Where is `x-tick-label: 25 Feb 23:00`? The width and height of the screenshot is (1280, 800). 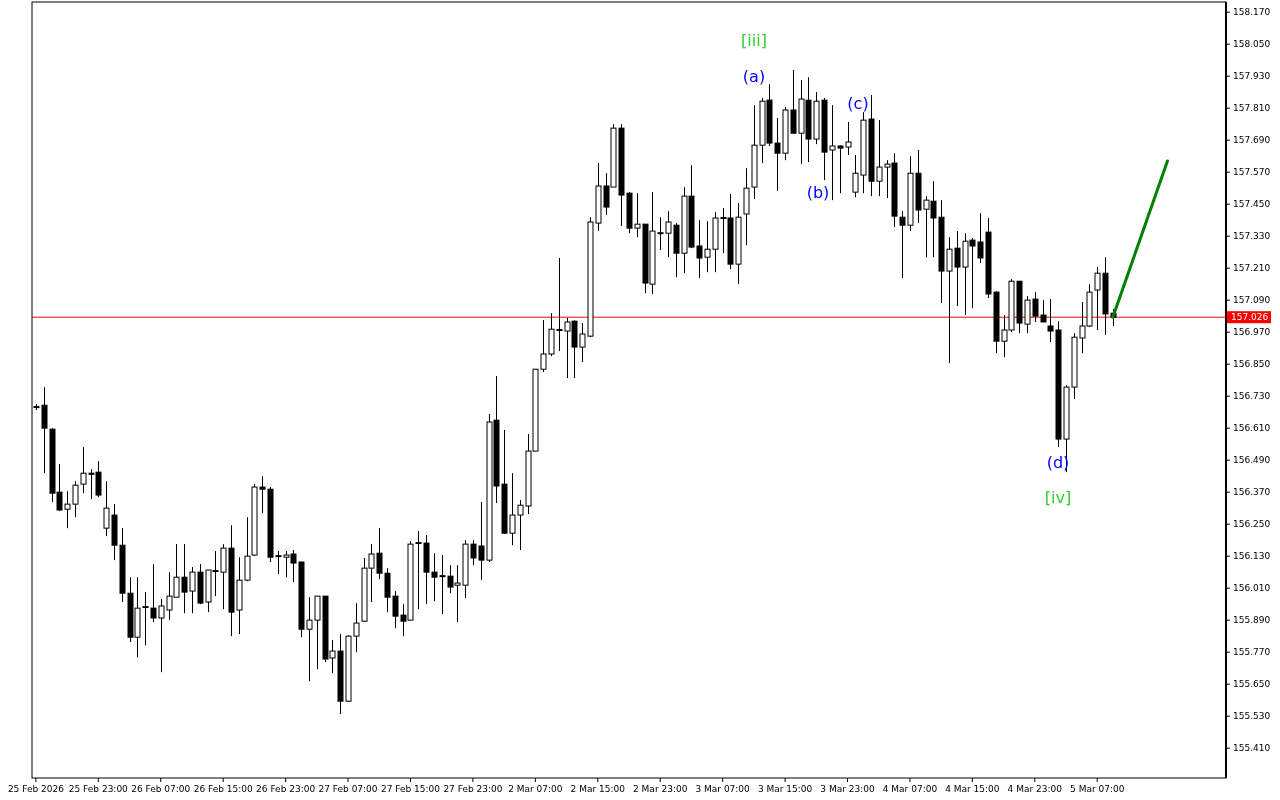 x-tick-label: 25 Feb 23:00 is located at coordinates (98, 789).